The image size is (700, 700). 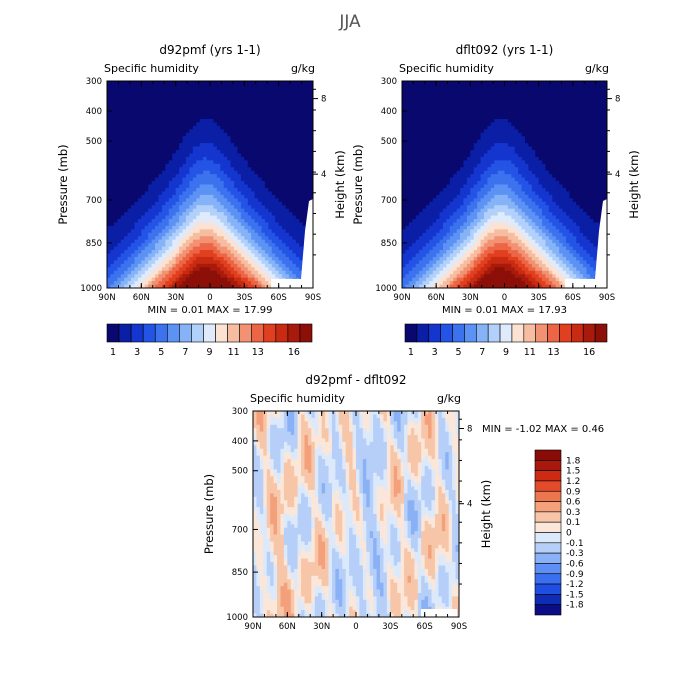 What do you see at coordinates (113, 333) in the screenshot?
I see `colorbar-swatch` at bounding box center [113, 333].